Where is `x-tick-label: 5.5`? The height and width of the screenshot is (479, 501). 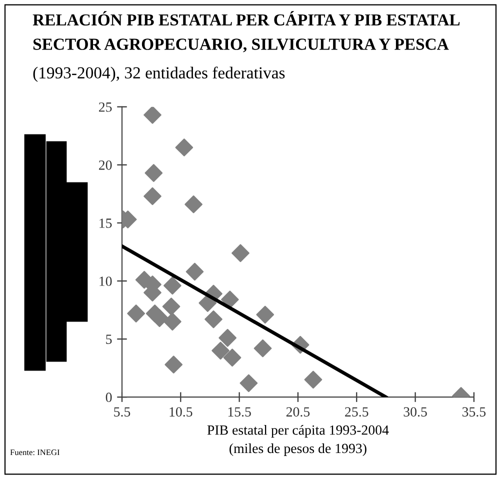
x-tick-label: 5.5 is located at coordinates (122, 412).